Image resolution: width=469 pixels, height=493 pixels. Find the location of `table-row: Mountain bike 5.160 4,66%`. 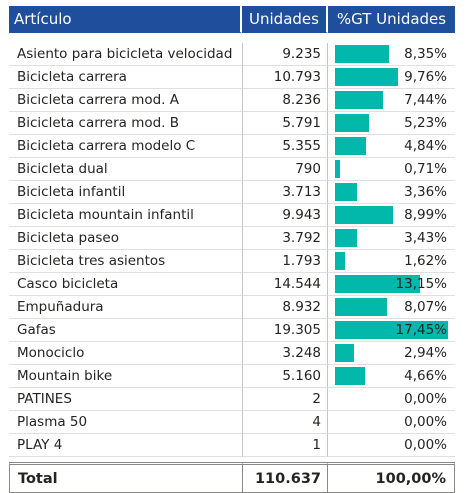

table-row: Mountain bike 5.160 4,66% is located at coordinates (232, 376).